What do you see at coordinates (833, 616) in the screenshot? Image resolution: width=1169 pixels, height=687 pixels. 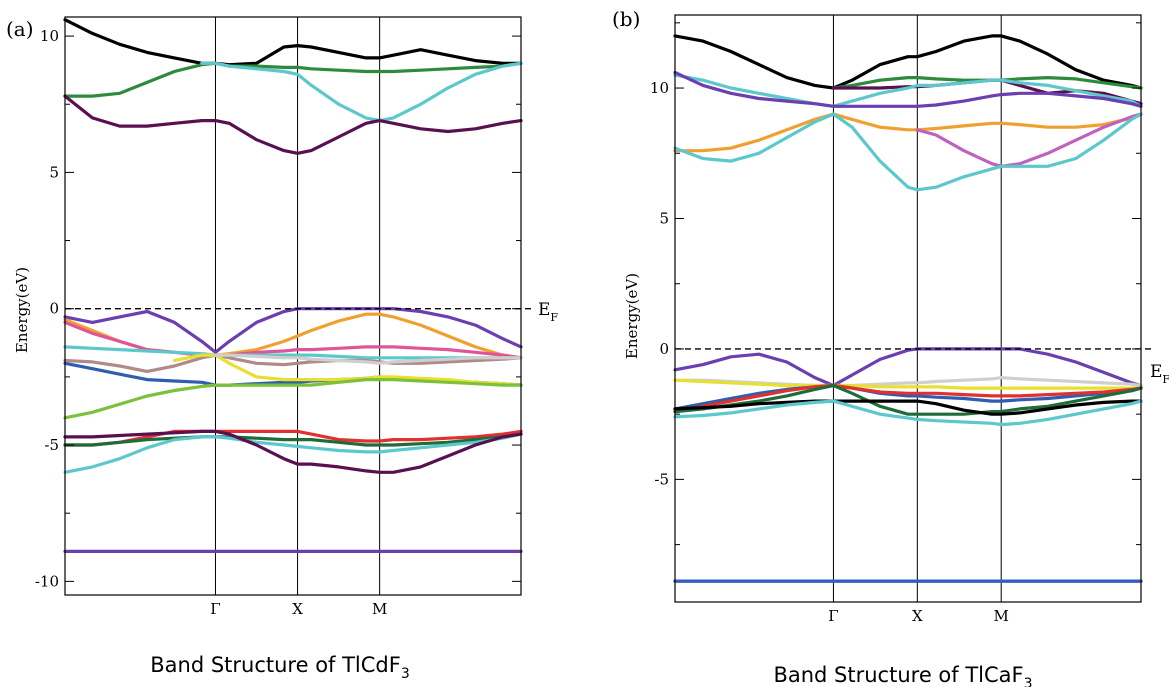 I see `panel-b-kpoint-label: Γ` at bounding box center [833, 616].